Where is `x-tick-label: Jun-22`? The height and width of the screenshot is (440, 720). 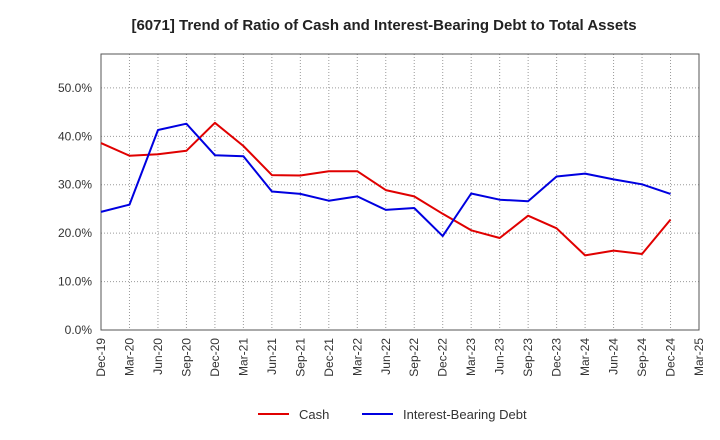 x-tick-label: Jun-22 is located at coordinates (386, 356).